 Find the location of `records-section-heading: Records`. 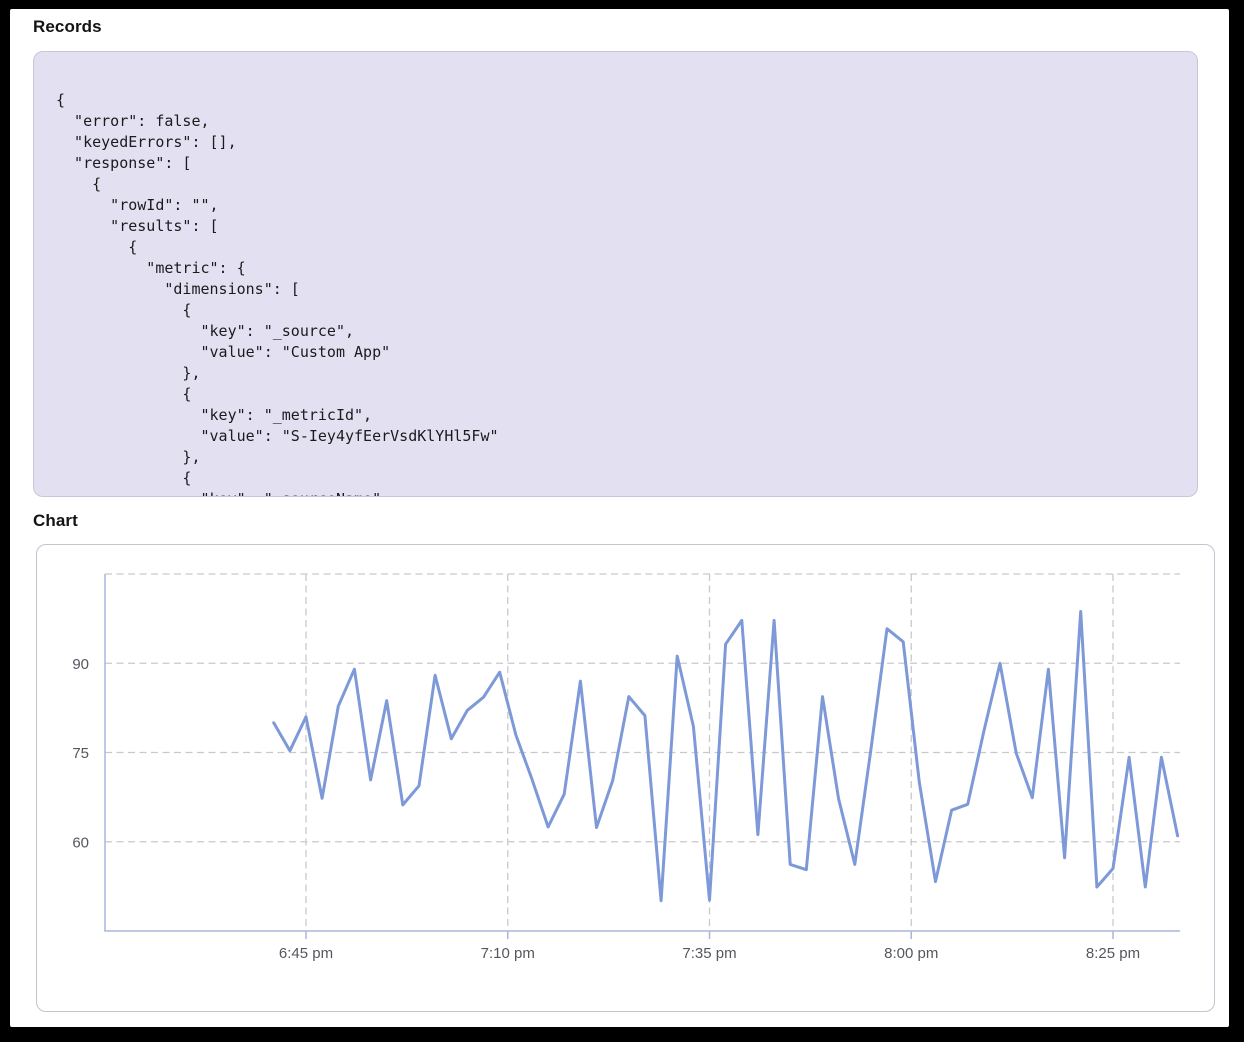

records-section-heading: Records is located at coordinates (67, 26).